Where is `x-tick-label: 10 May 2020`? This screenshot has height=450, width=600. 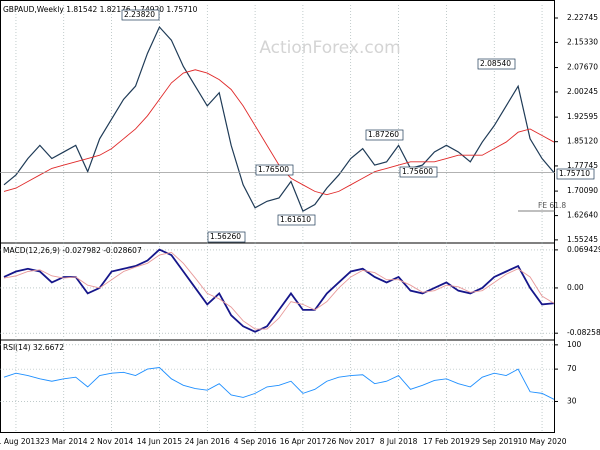
x-tick-label: 10 May 2020 is located at coordinates (542, 441).